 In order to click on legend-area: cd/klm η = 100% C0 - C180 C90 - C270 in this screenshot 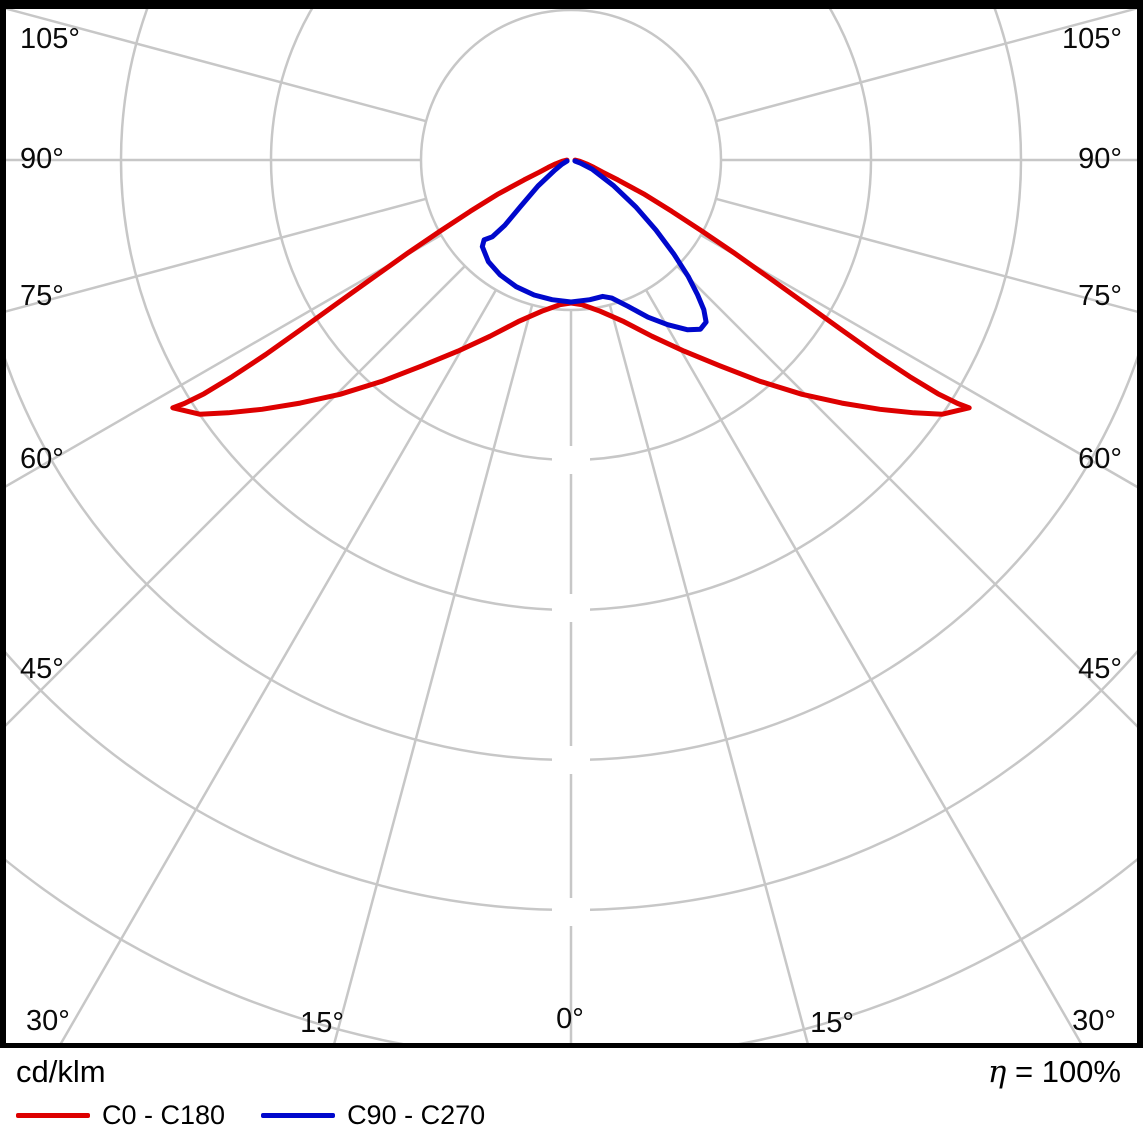, I will do `click(571, 1095)`.